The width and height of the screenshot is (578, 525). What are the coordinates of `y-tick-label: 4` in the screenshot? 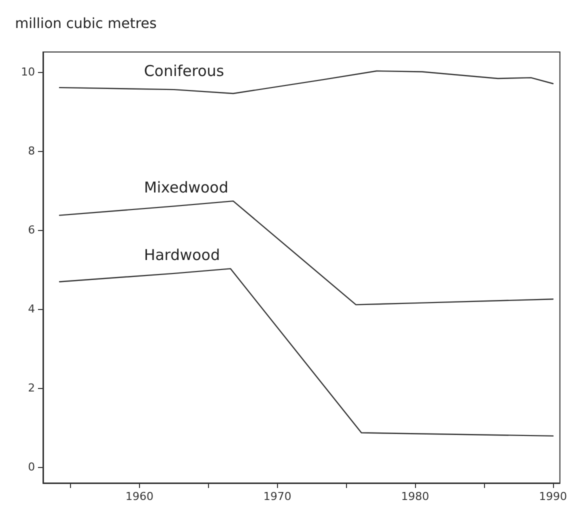 It's located at (31, 309).